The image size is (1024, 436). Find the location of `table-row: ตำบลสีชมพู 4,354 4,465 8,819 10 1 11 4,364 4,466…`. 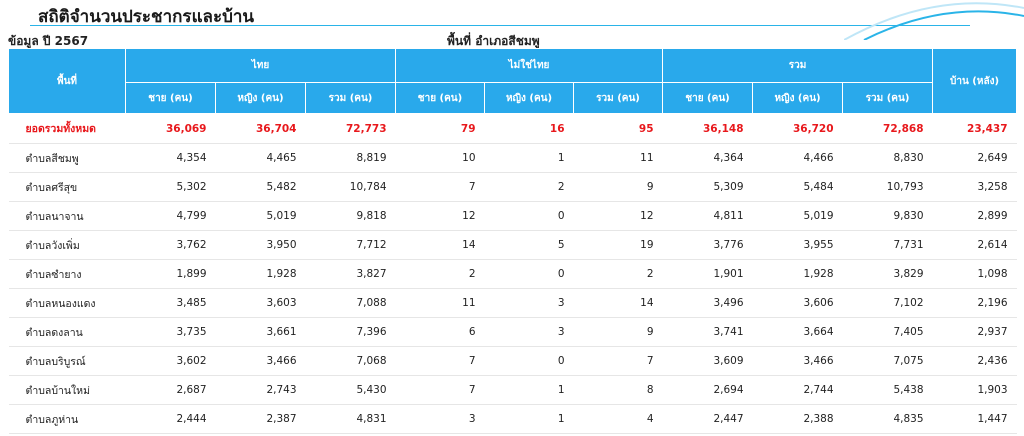

table-row: ตำบลสีชมพู 4,354 4,465 8,819 10 1 11 4,364 4,466… is located at coordinates (512, 158).